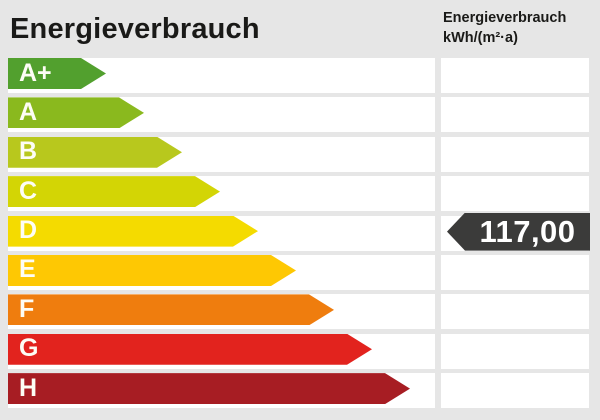 This screenshot has width=600, height=420. I want to click on energy-class-letter: E, so click(27, 269).